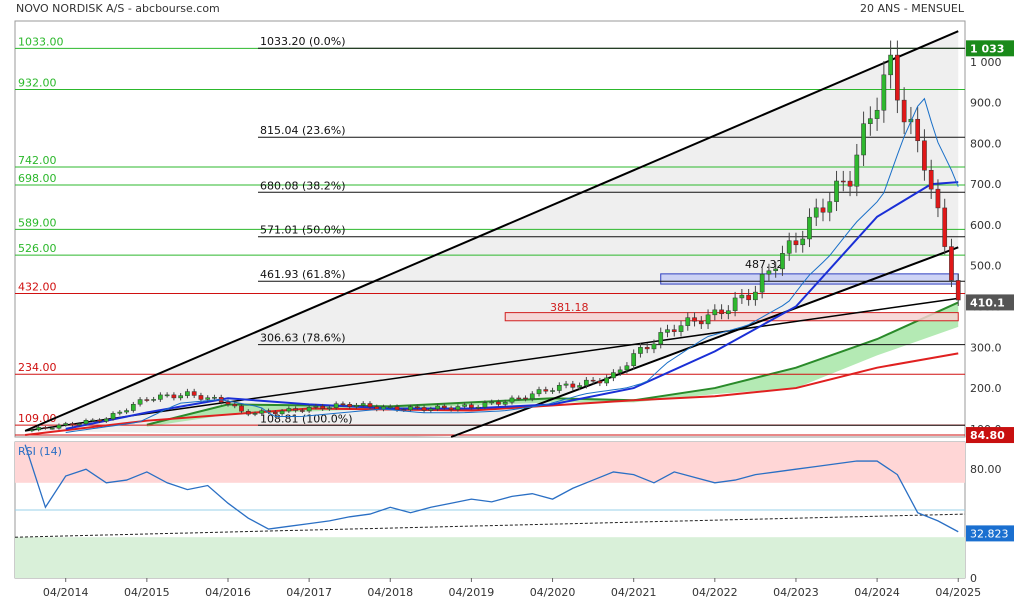  What do you see at coordinates (390, 592) in the screenshot?
I see `x-tick-label: 04/2018` at bounding box center [390, 592].